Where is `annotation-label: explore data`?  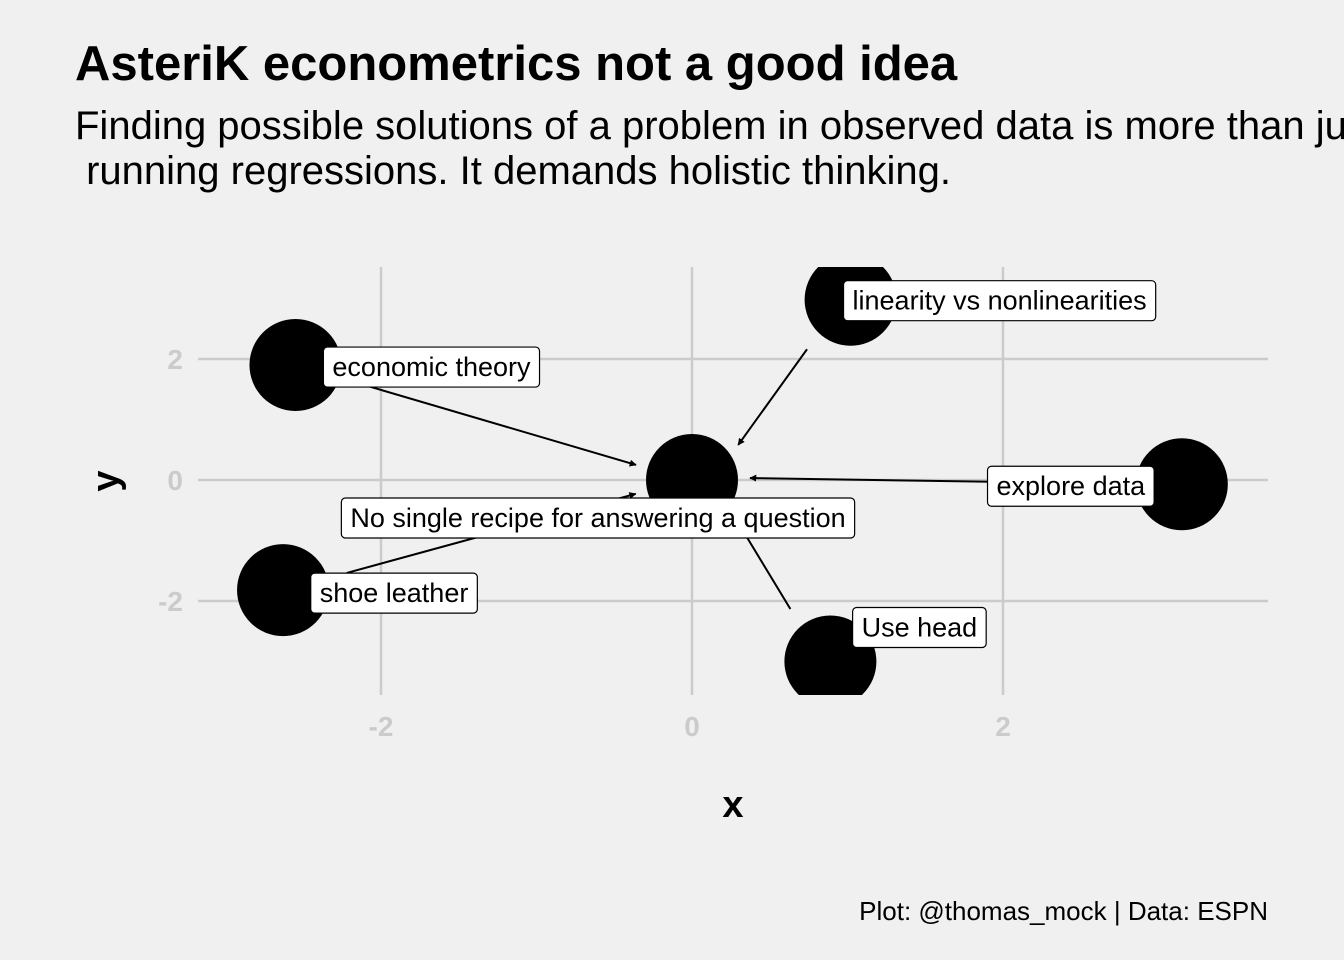 annotation-label: explore data is located at coordinates (1070, 486).